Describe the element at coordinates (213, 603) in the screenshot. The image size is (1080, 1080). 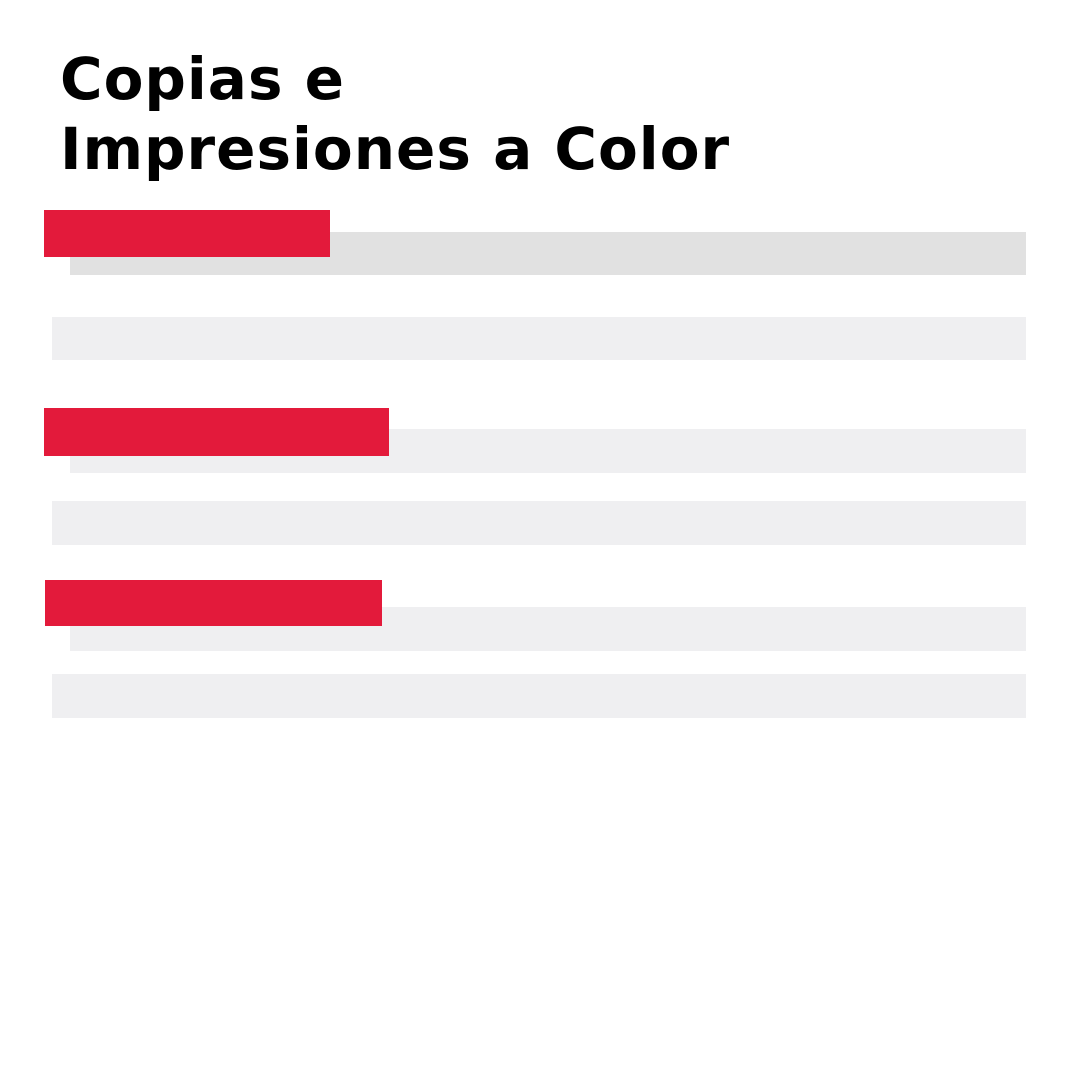
I see `section-3-accent-tag` at that location.